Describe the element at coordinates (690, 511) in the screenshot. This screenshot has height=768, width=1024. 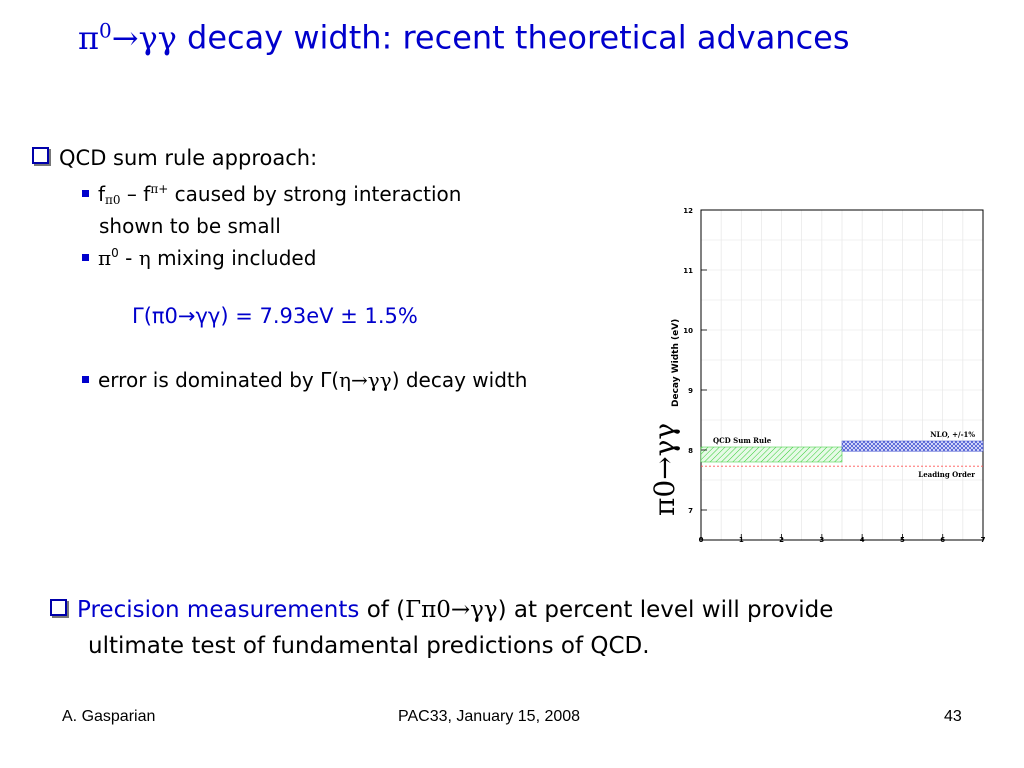
I see `y-tick-label: 7` at that location.